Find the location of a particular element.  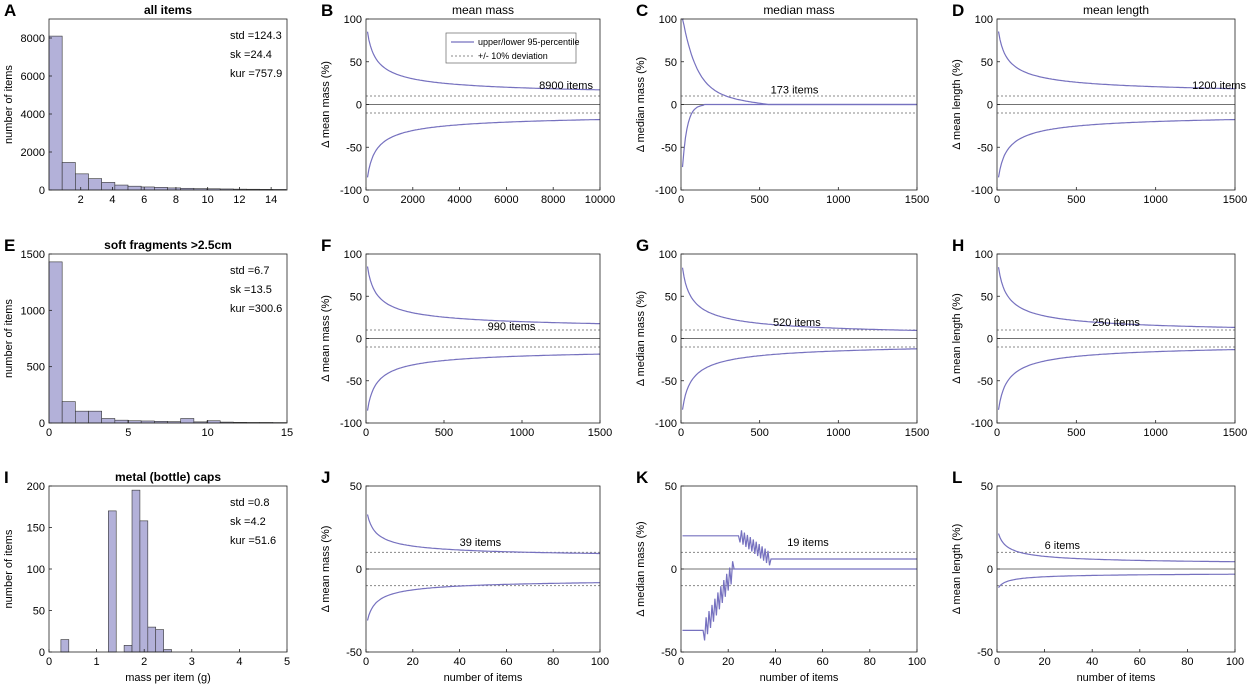

x-tick-label: 500 is located at coordinates (759, 200).